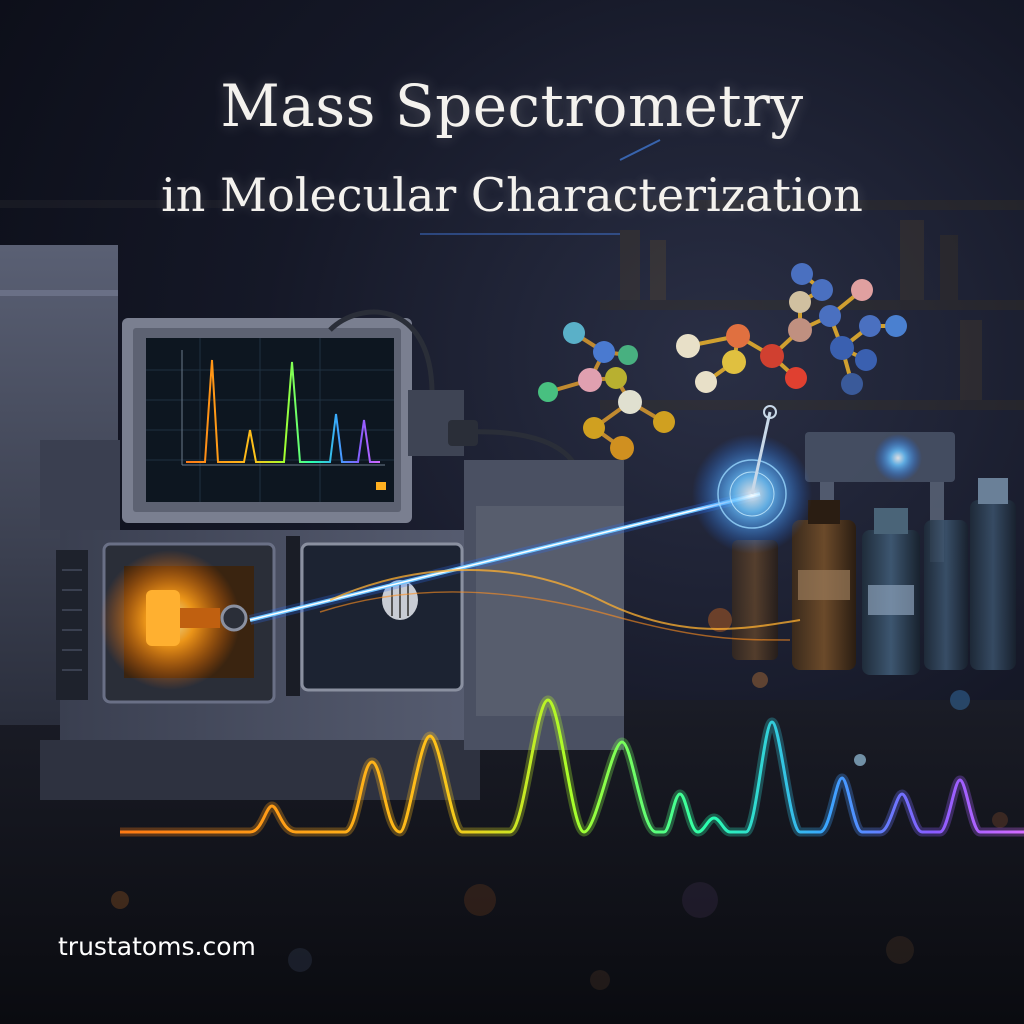  What do you see at coordinates (188, 623) in the screenshot?
I see `ion-source` at bounding box center [188, 623].